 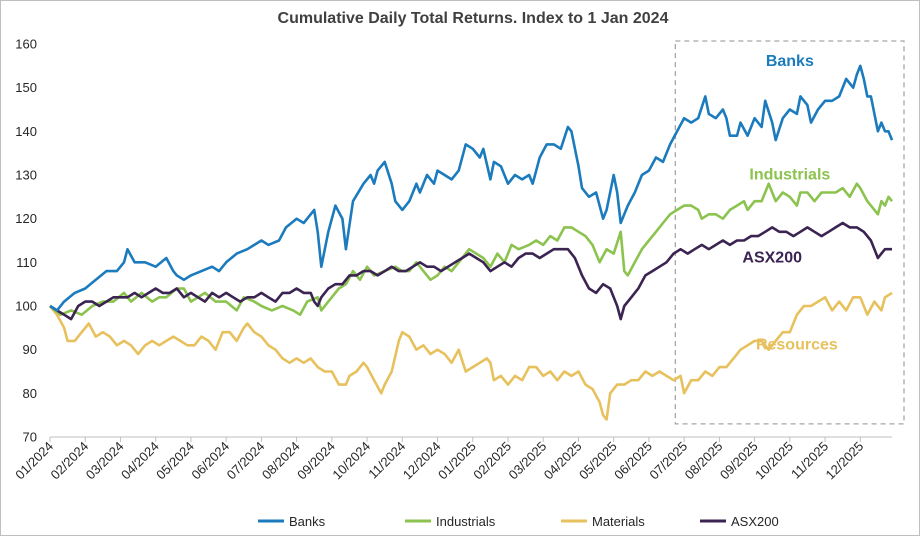 What do you see at coordinates (30, 349) in the screenshot?
I see `y-tick-label: 90` at bounding box center [30, 349].